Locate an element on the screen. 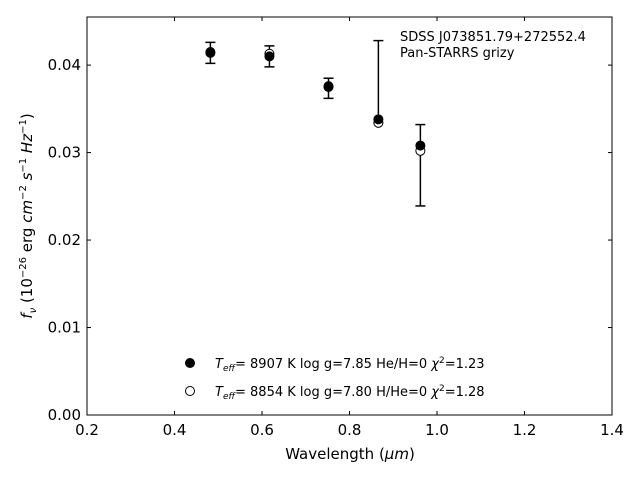  y-tick-label: 0.03 is located at coordinates (64, 153).